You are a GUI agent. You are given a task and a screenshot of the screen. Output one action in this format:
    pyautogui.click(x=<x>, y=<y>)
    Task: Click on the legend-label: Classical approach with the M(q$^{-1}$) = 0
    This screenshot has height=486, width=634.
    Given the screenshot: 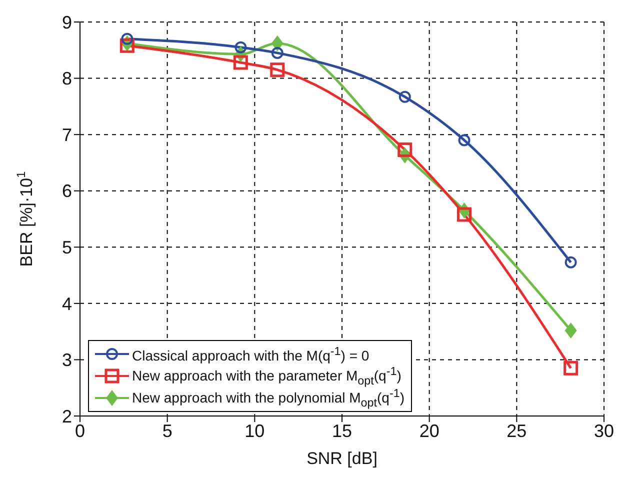 What is the action you would take?
    pyautogui.click(x=251, y=355)
    